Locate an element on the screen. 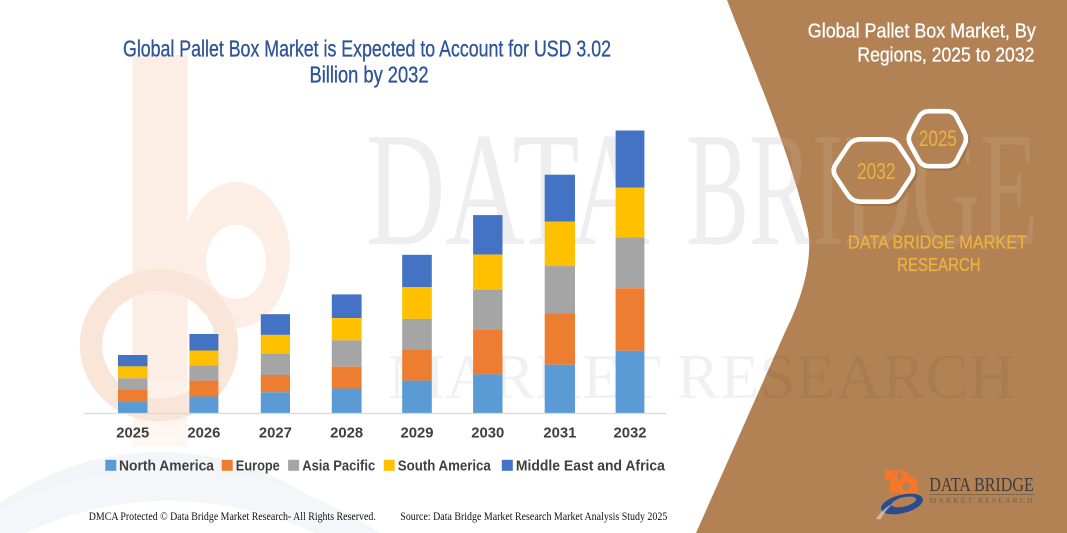 Image resolution: width=1067 pixels, height=533 pixels. svg-text: RESEARCH is located at coordinates (939, 264).